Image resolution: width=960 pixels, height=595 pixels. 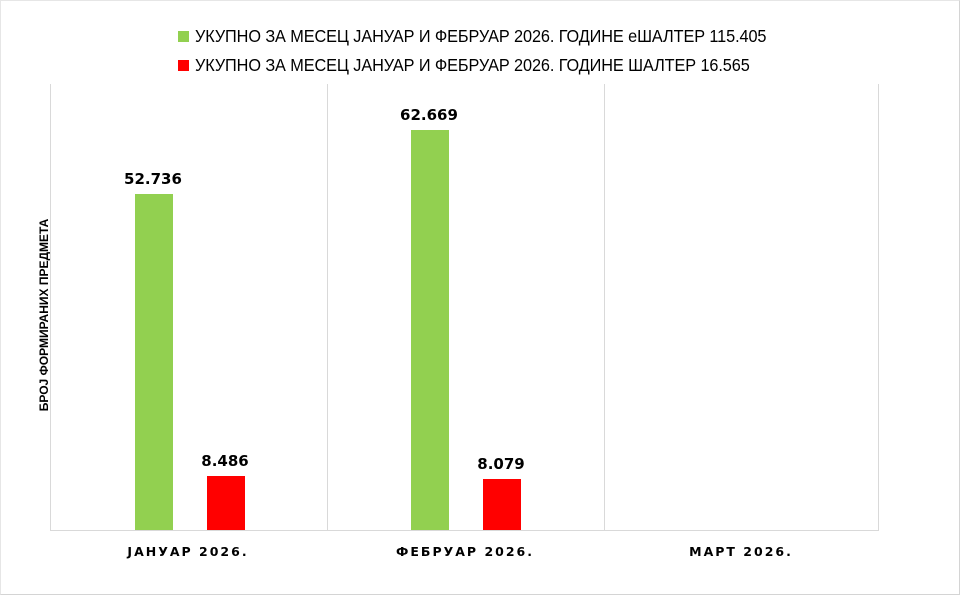 What do you see at coordinates (429, 115) in the screenshot?
I see `data-label-feb-eshalter: 62.669` at bounding box center [429, 115].